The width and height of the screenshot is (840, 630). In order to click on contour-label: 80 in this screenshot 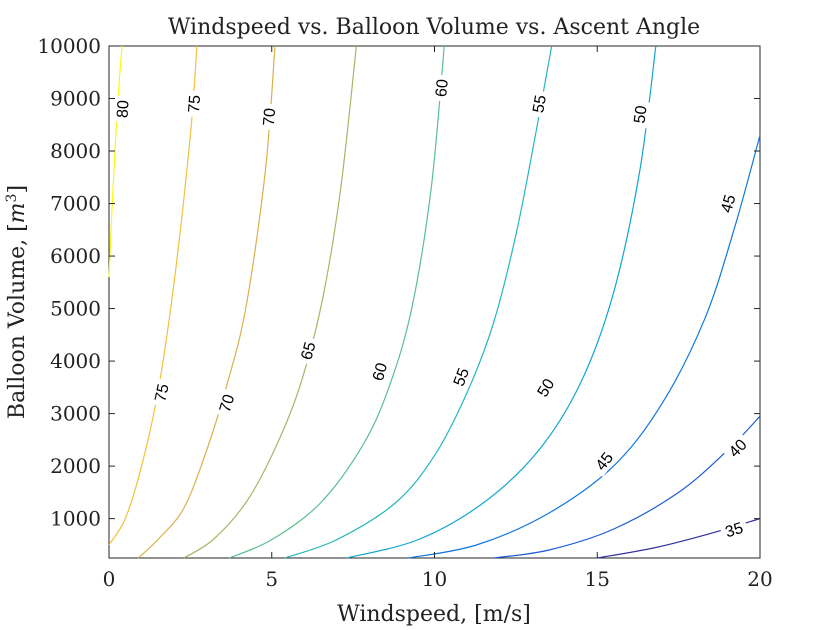, I will do `click(123, 109)`.